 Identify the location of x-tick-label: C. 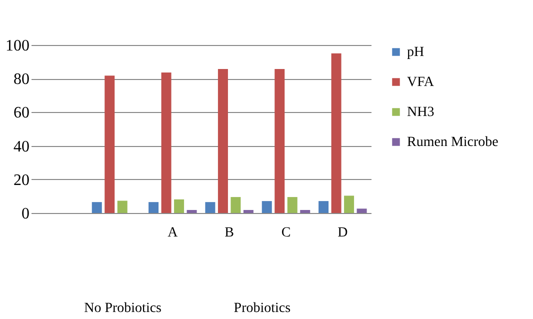
(286, 233).